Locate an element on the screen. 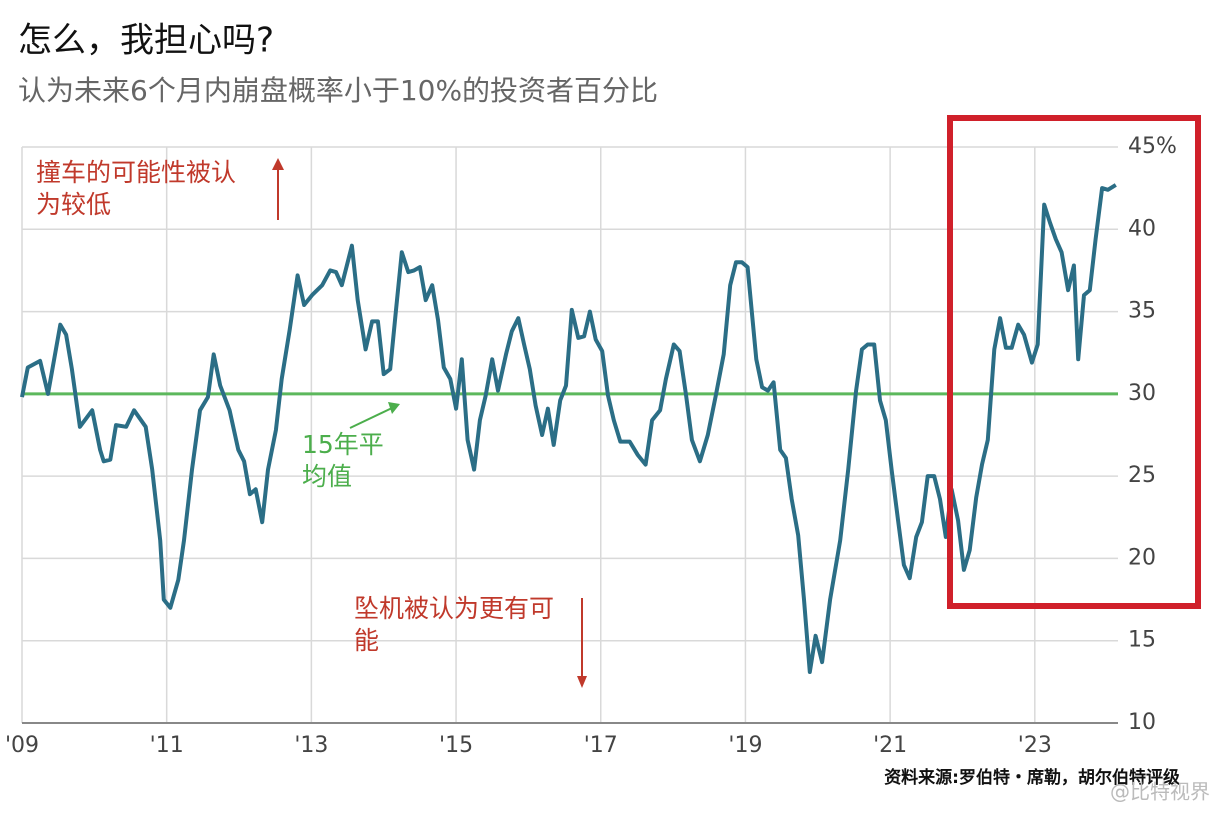 This screenshot has width=1221, height=813. annotation: 均值 is located at coordinates (327, 476).